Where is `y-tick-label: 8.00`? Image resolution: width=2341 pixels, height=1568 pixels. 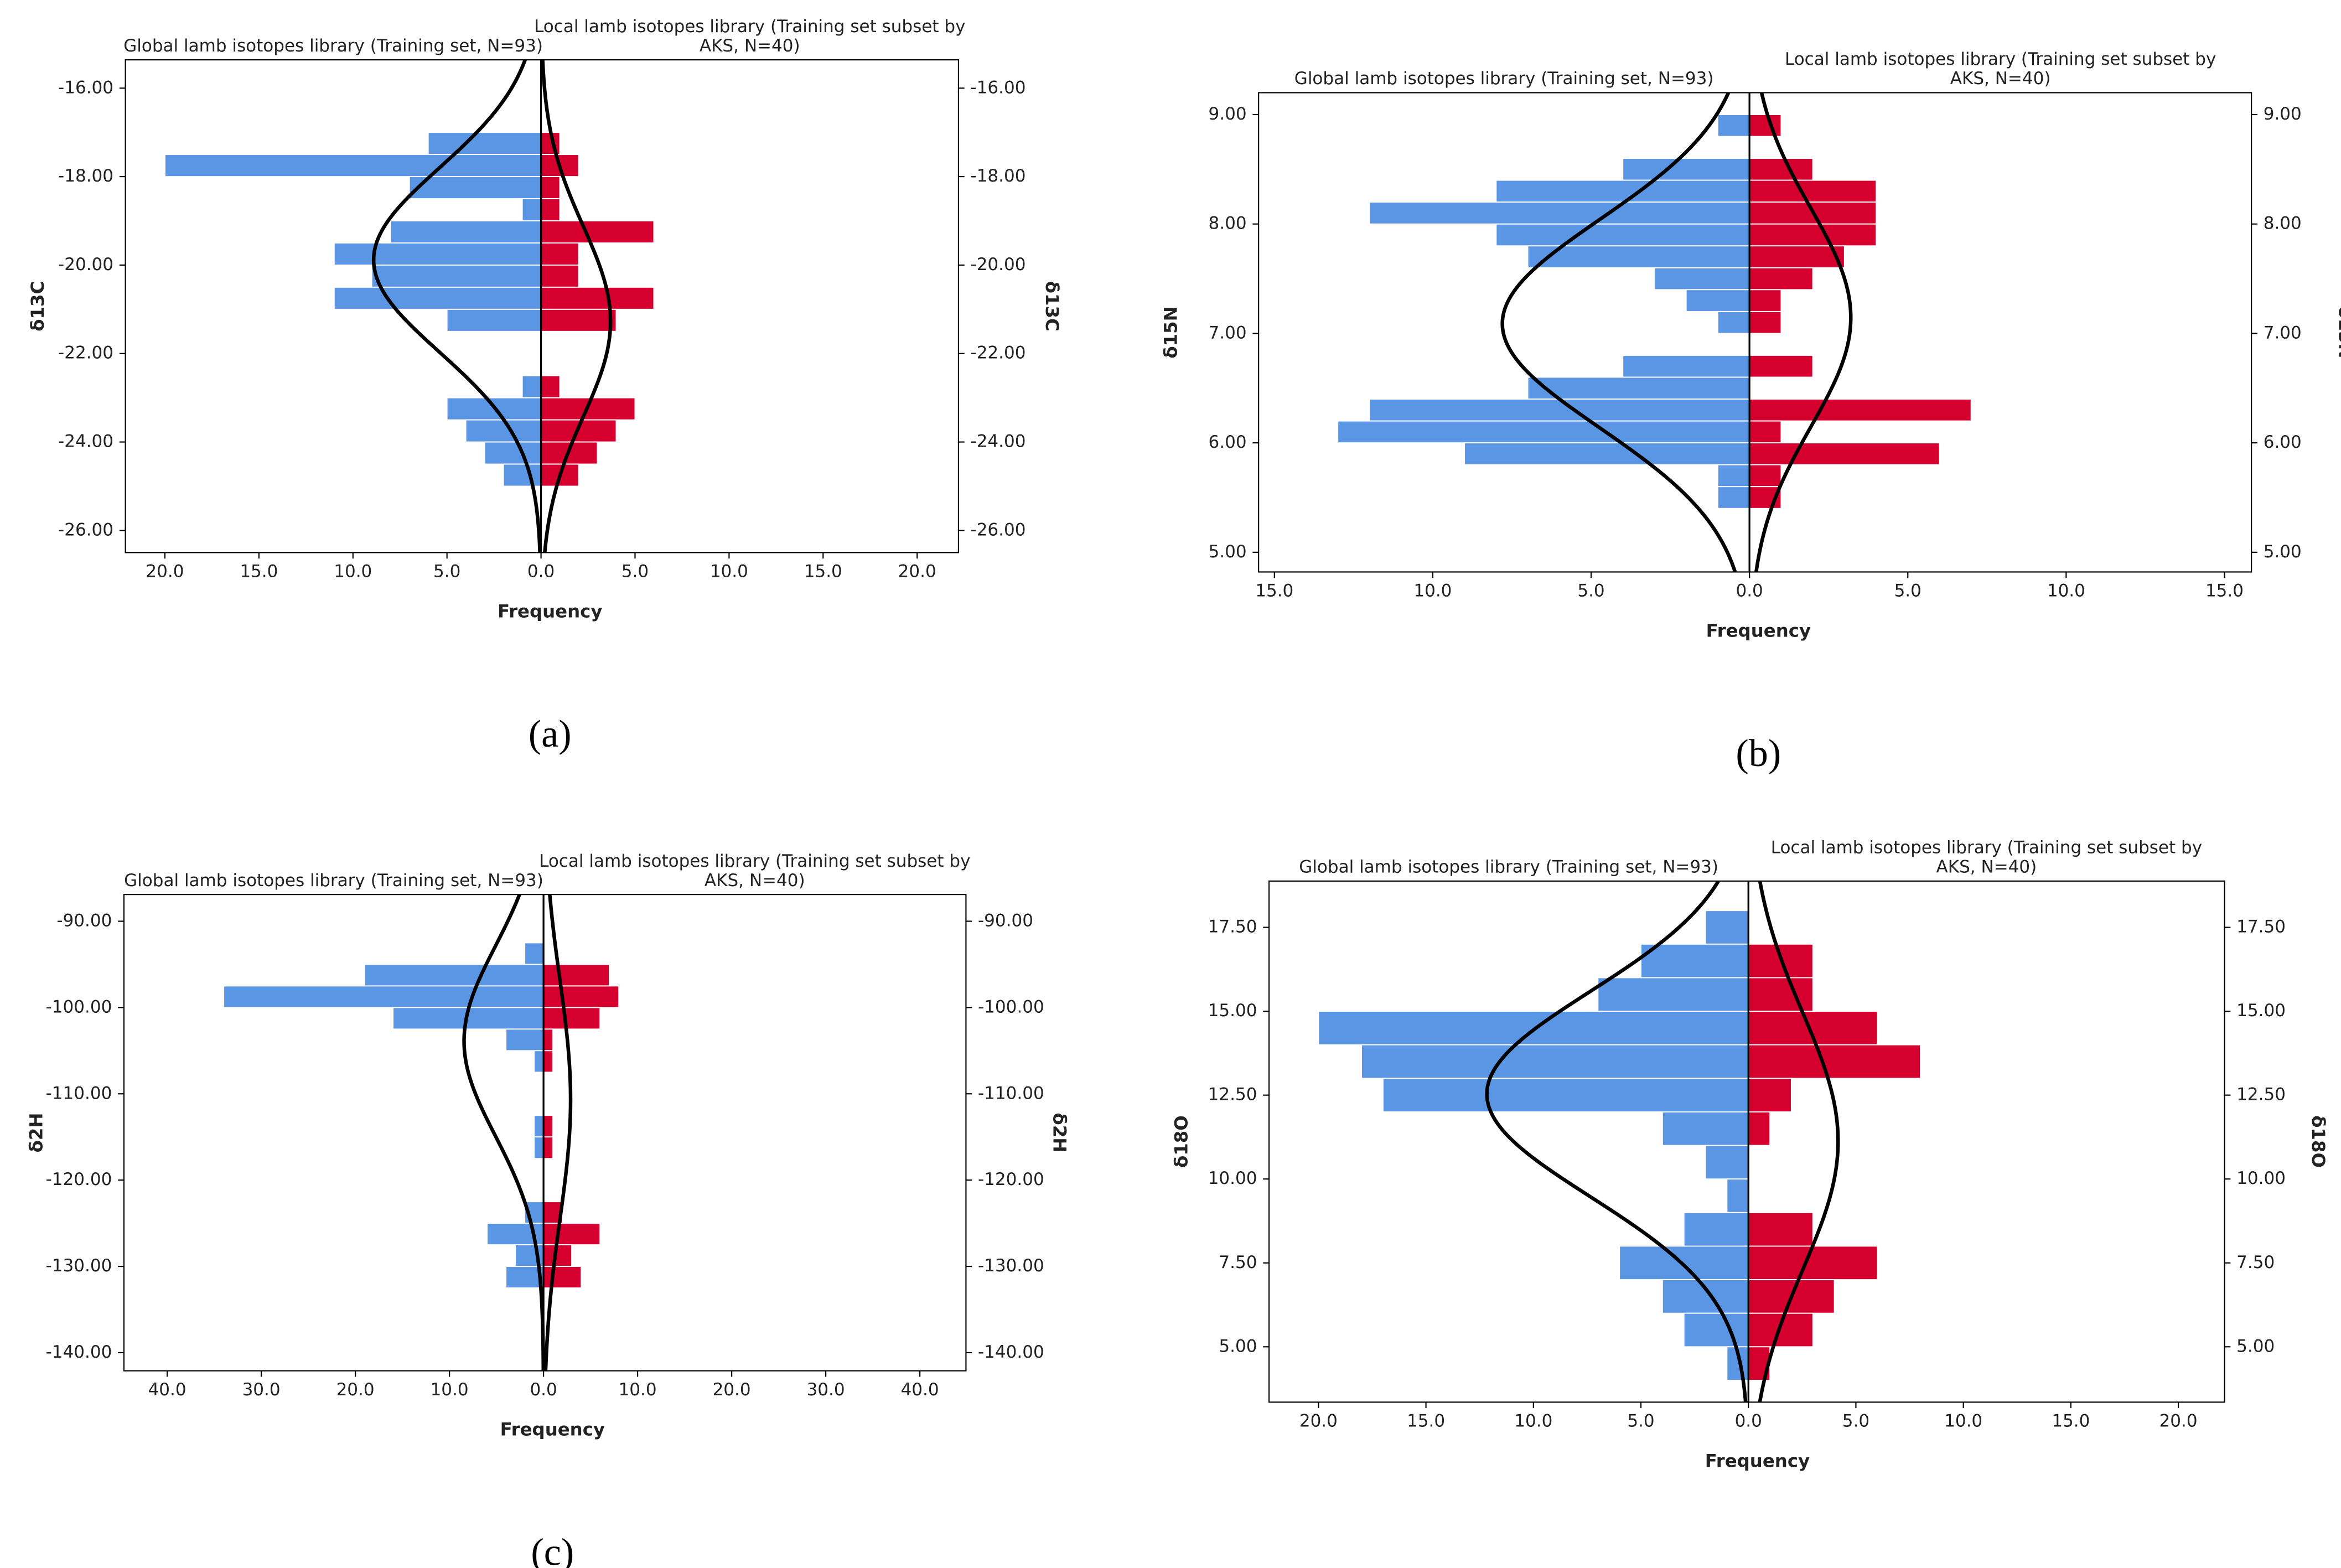 y-tick-label: 8.00 is located at coordinates (1228, 224).